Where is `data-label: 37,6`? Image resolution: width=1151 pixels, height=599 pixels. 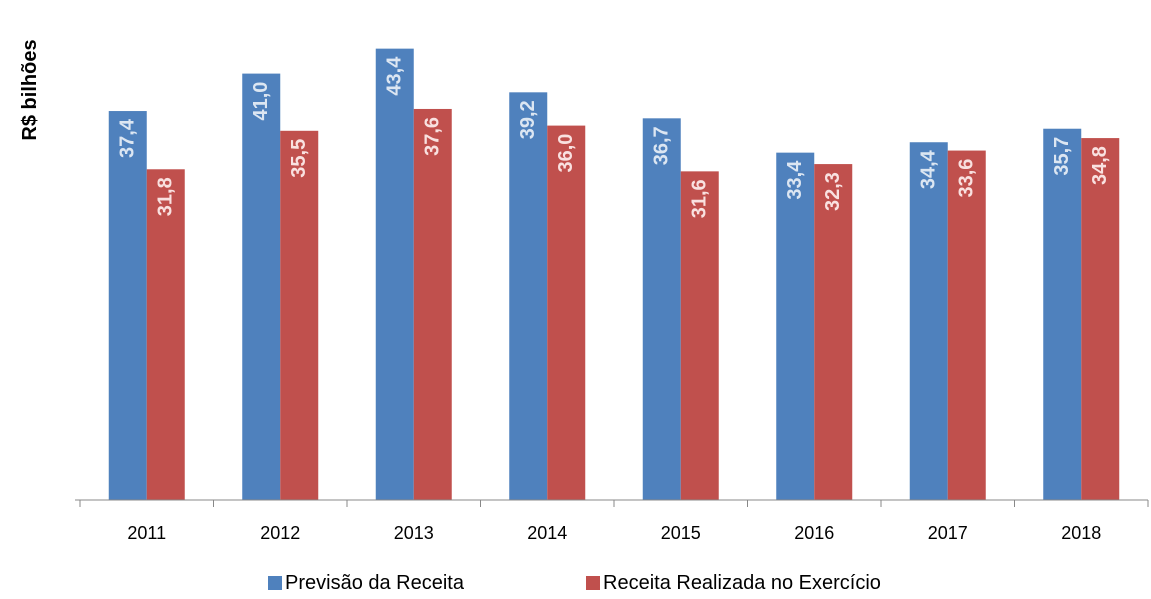 data-label: 37,6 is located at coordinates (433, 136).